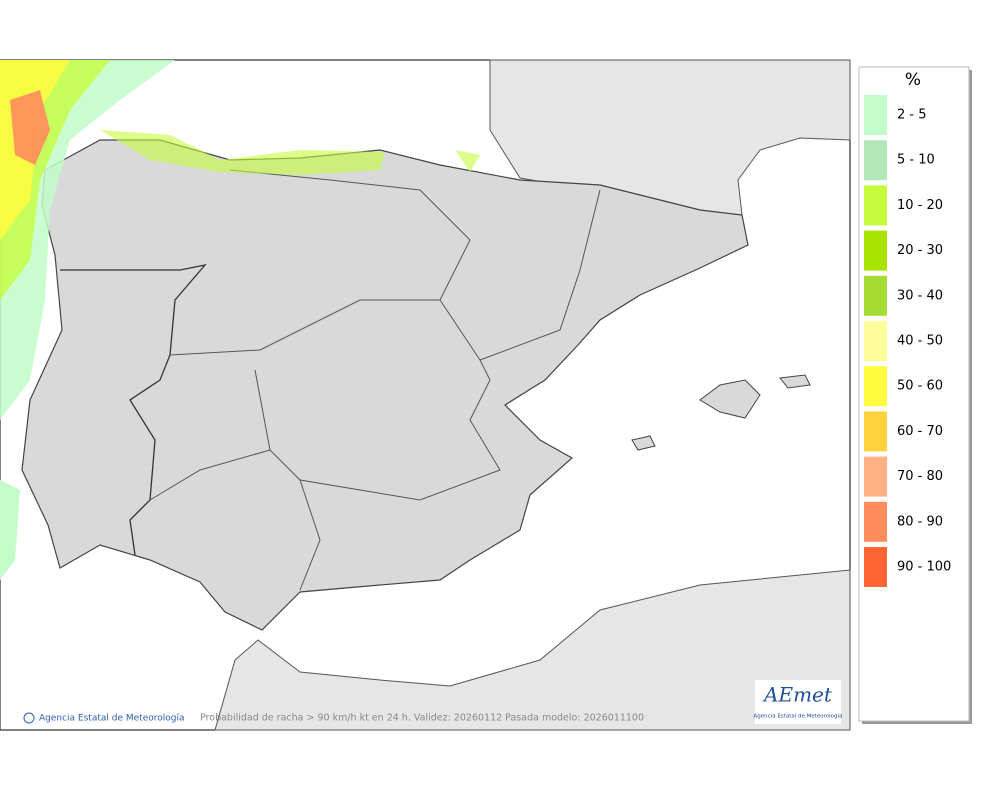 The height and width of the screenshot is (794, 1000). What do you see at coordinates (920, 341) in the screenshot?
I see `legend-label: 40 - 50` at bounding box center [920, 341].